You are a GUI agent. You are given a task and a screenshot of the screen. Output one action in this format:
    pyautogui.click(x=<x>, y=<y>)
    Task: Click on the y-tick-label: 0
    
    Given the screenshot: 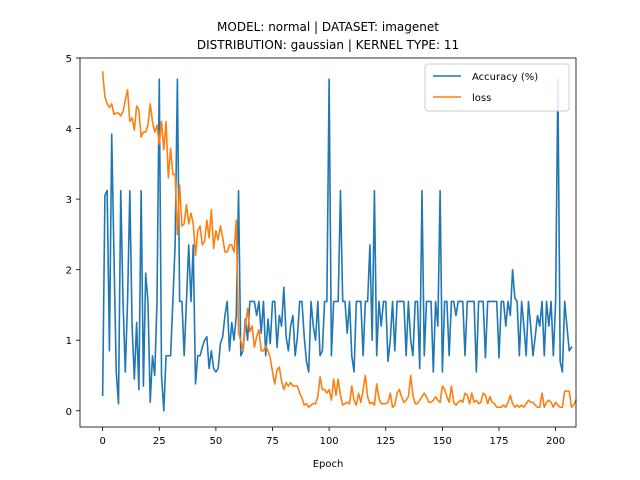 What is the action you would take?
    pyautogui.click(x=69, y=412)
    